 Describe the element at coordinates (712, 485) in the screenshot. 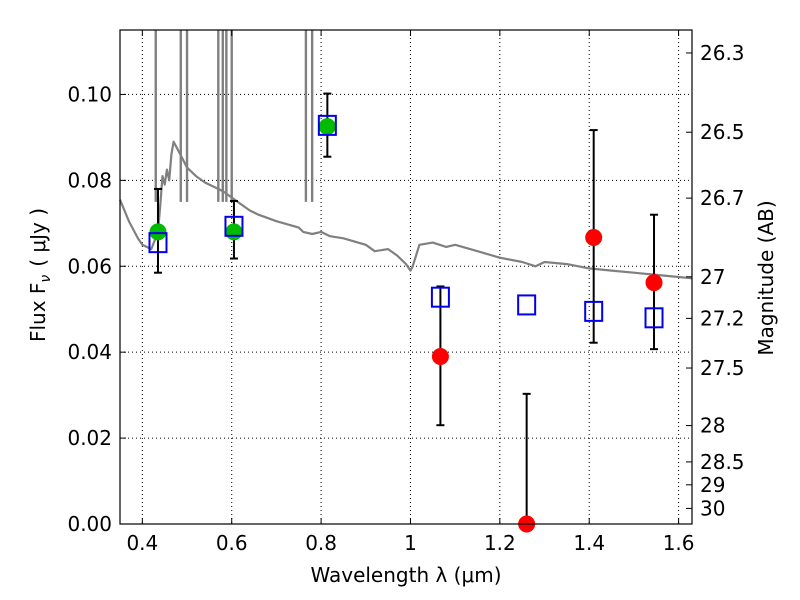

I see `right-tick-label: 29` at that location.